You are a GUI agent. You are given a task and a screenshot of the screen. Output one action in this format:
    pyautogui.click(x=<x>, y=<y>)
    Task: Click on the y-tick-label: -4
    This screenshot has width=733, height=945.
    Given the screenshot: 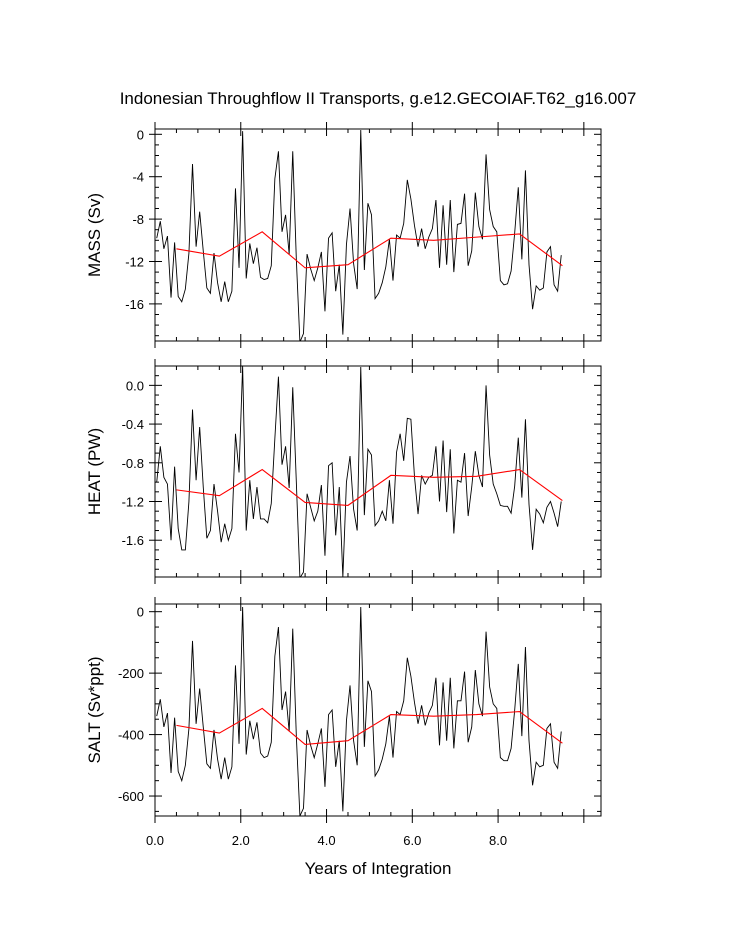 What is the action you would take?
    pyautogui.click(x=138, y=177)
    